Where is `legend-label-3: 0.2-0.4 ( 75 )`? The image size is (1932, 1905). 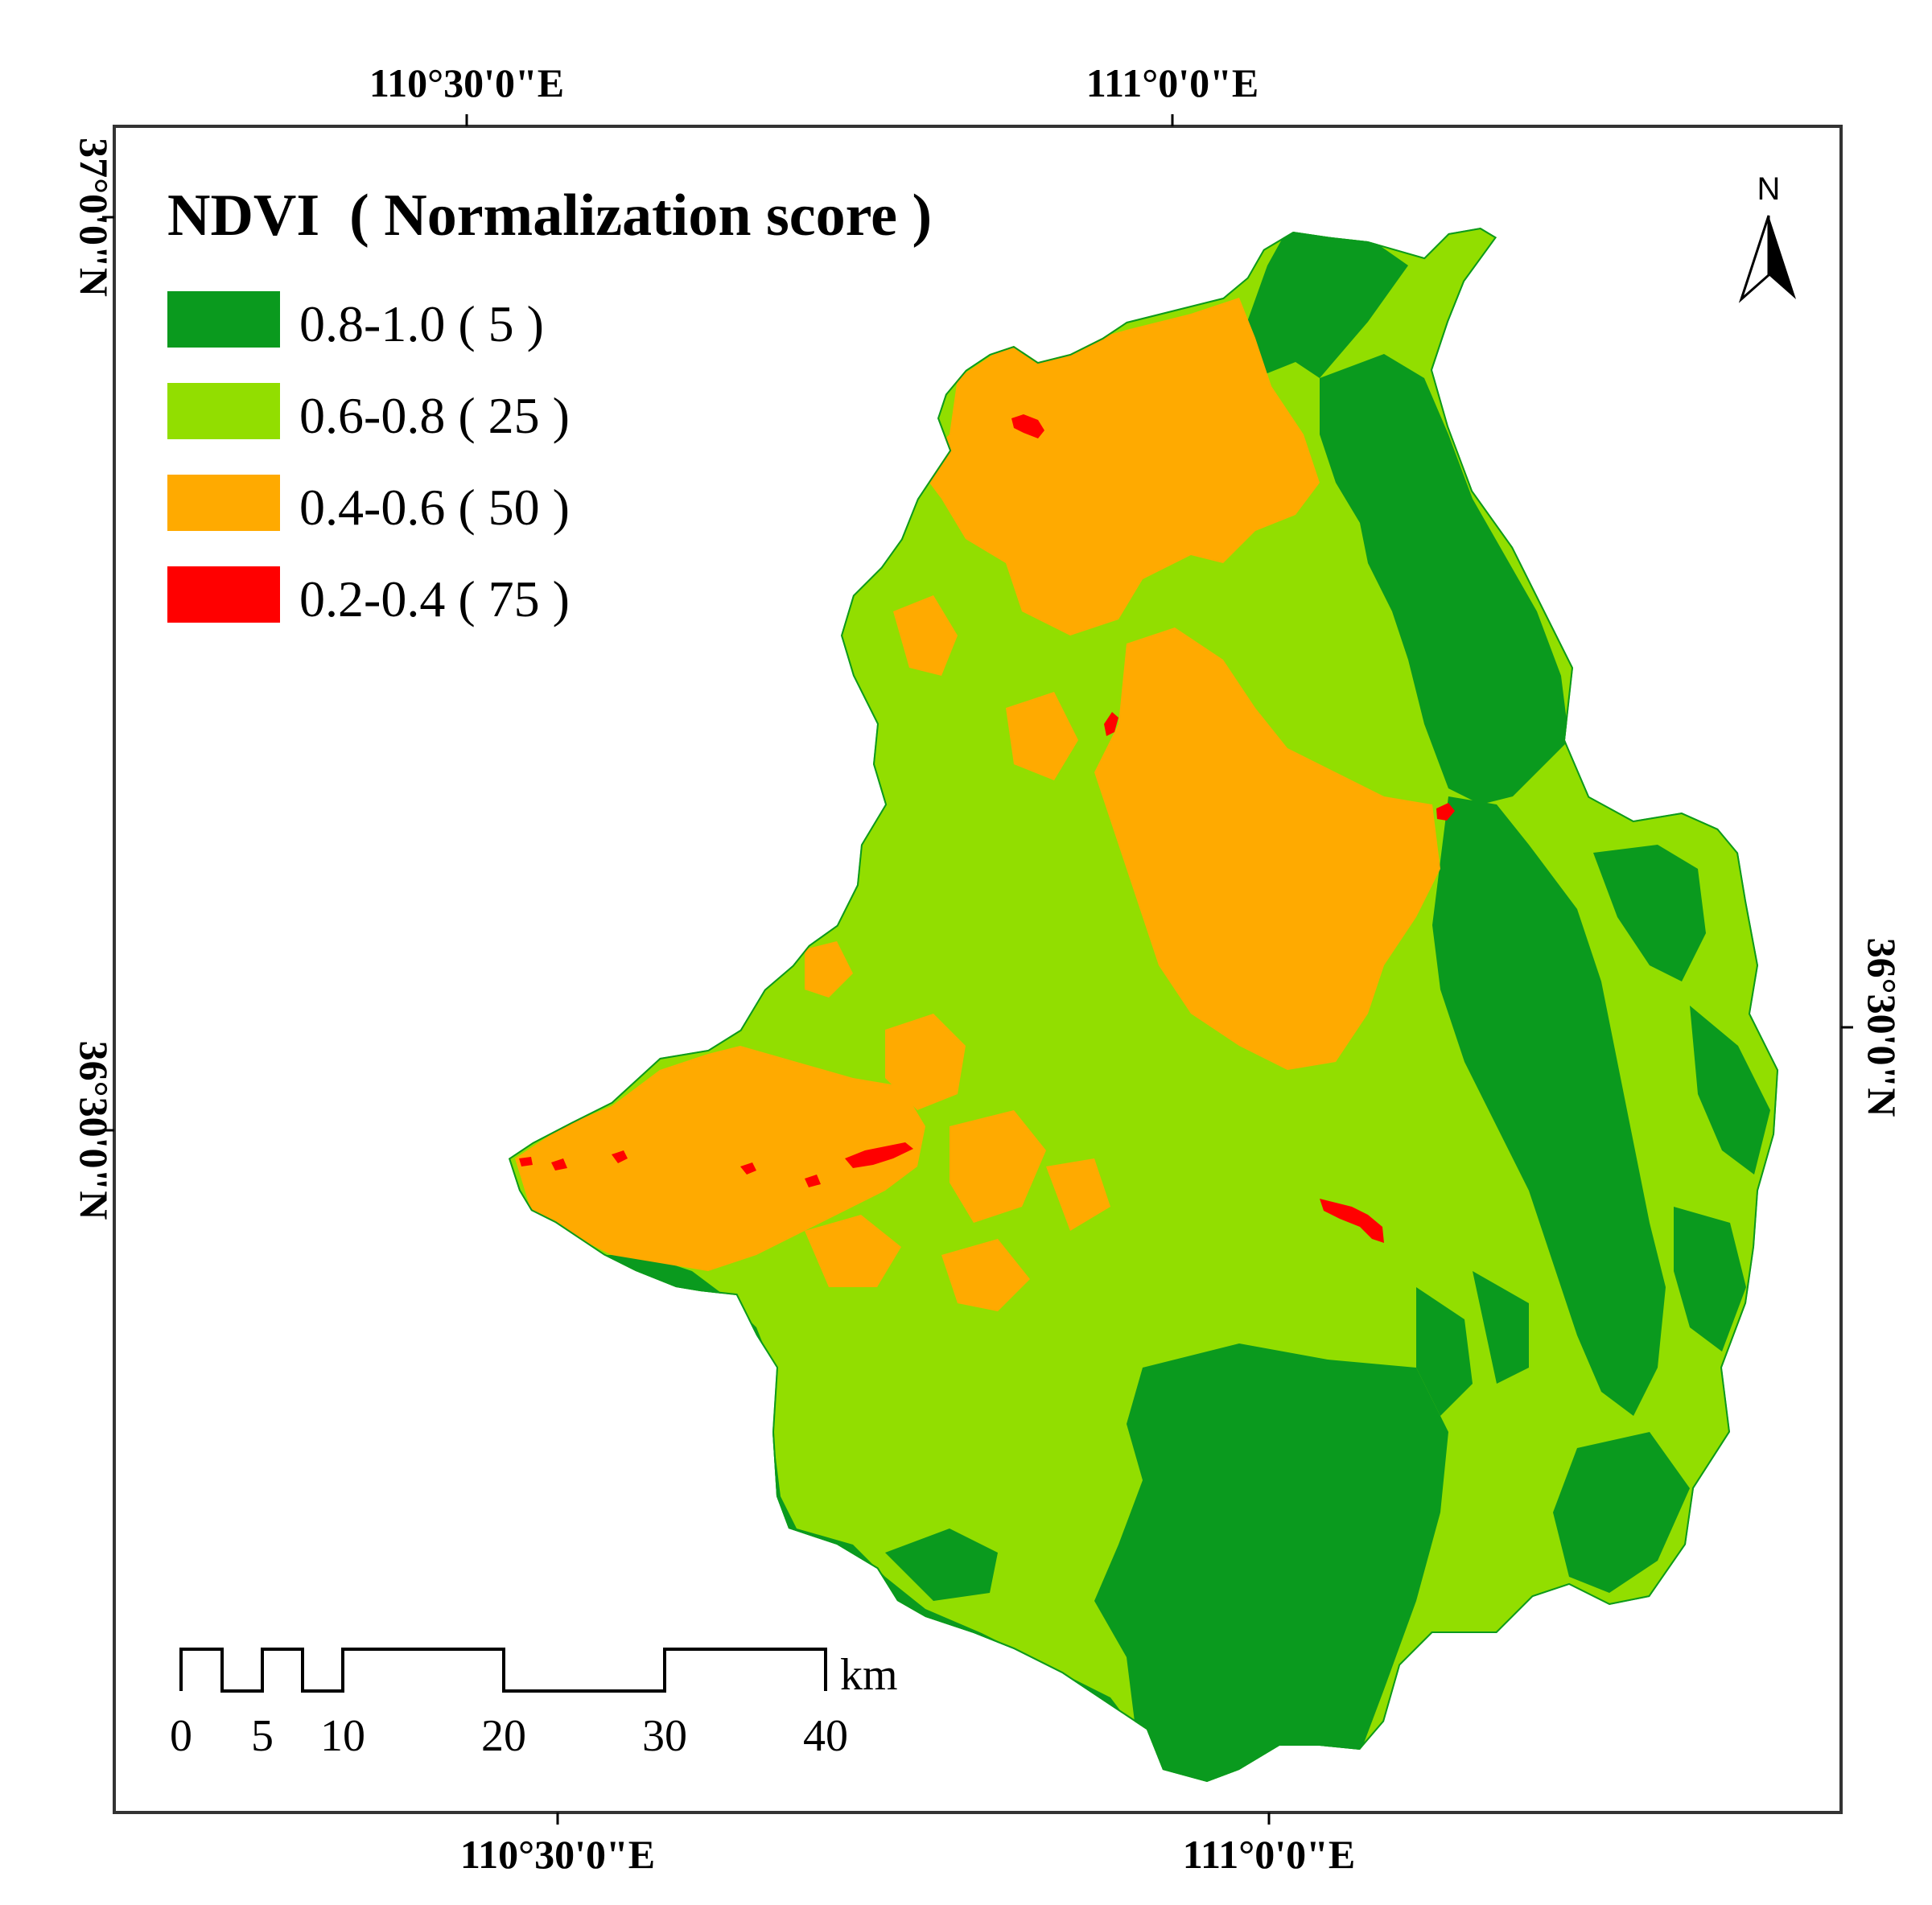
legend-label-3: 0.2-0.4 ( 75 ) is located at coordinates (434, 598).